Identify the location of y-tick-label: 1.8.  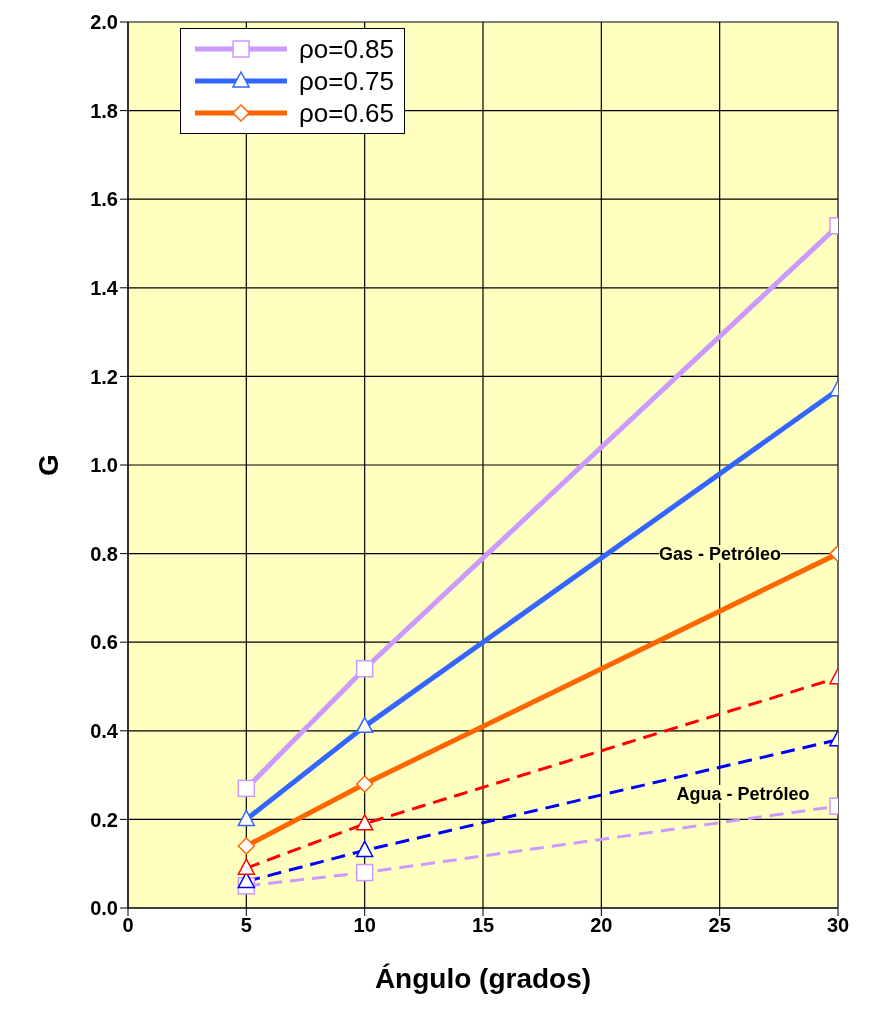
(104, 110).